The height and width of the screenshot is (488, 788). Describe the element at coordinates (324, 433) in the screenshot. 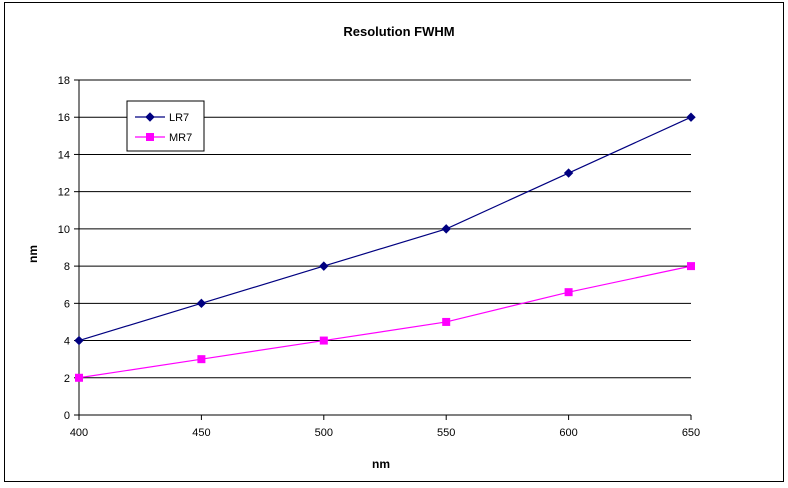

I see `x-tick-label: 500` at that location.